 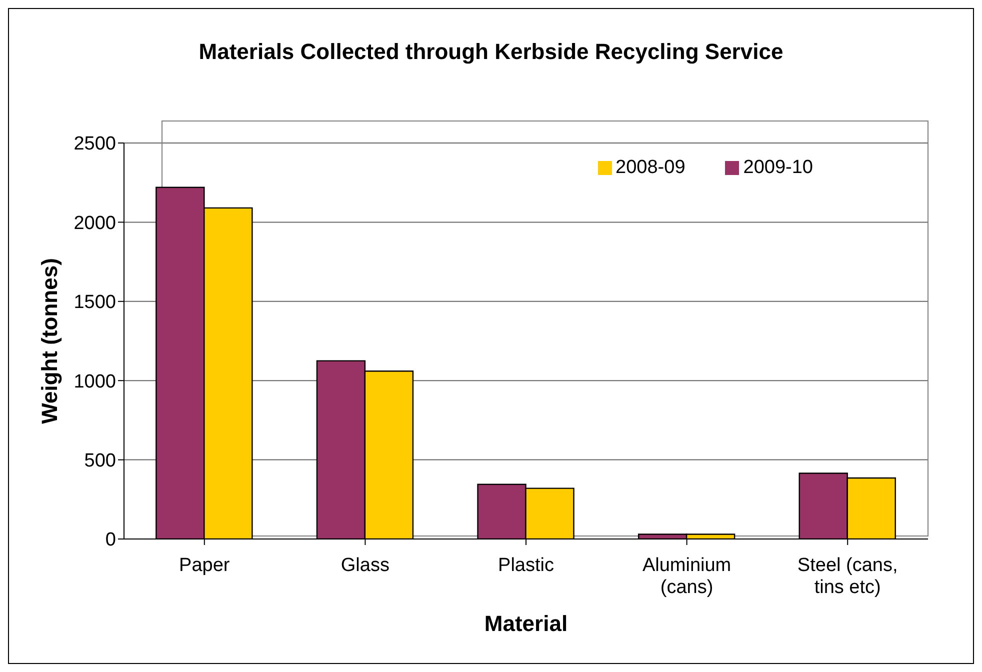 What do you see at coordinates (526, 623) in the screenshot?
I see `x-axis-title: Material` at bounding box center [526, 623].